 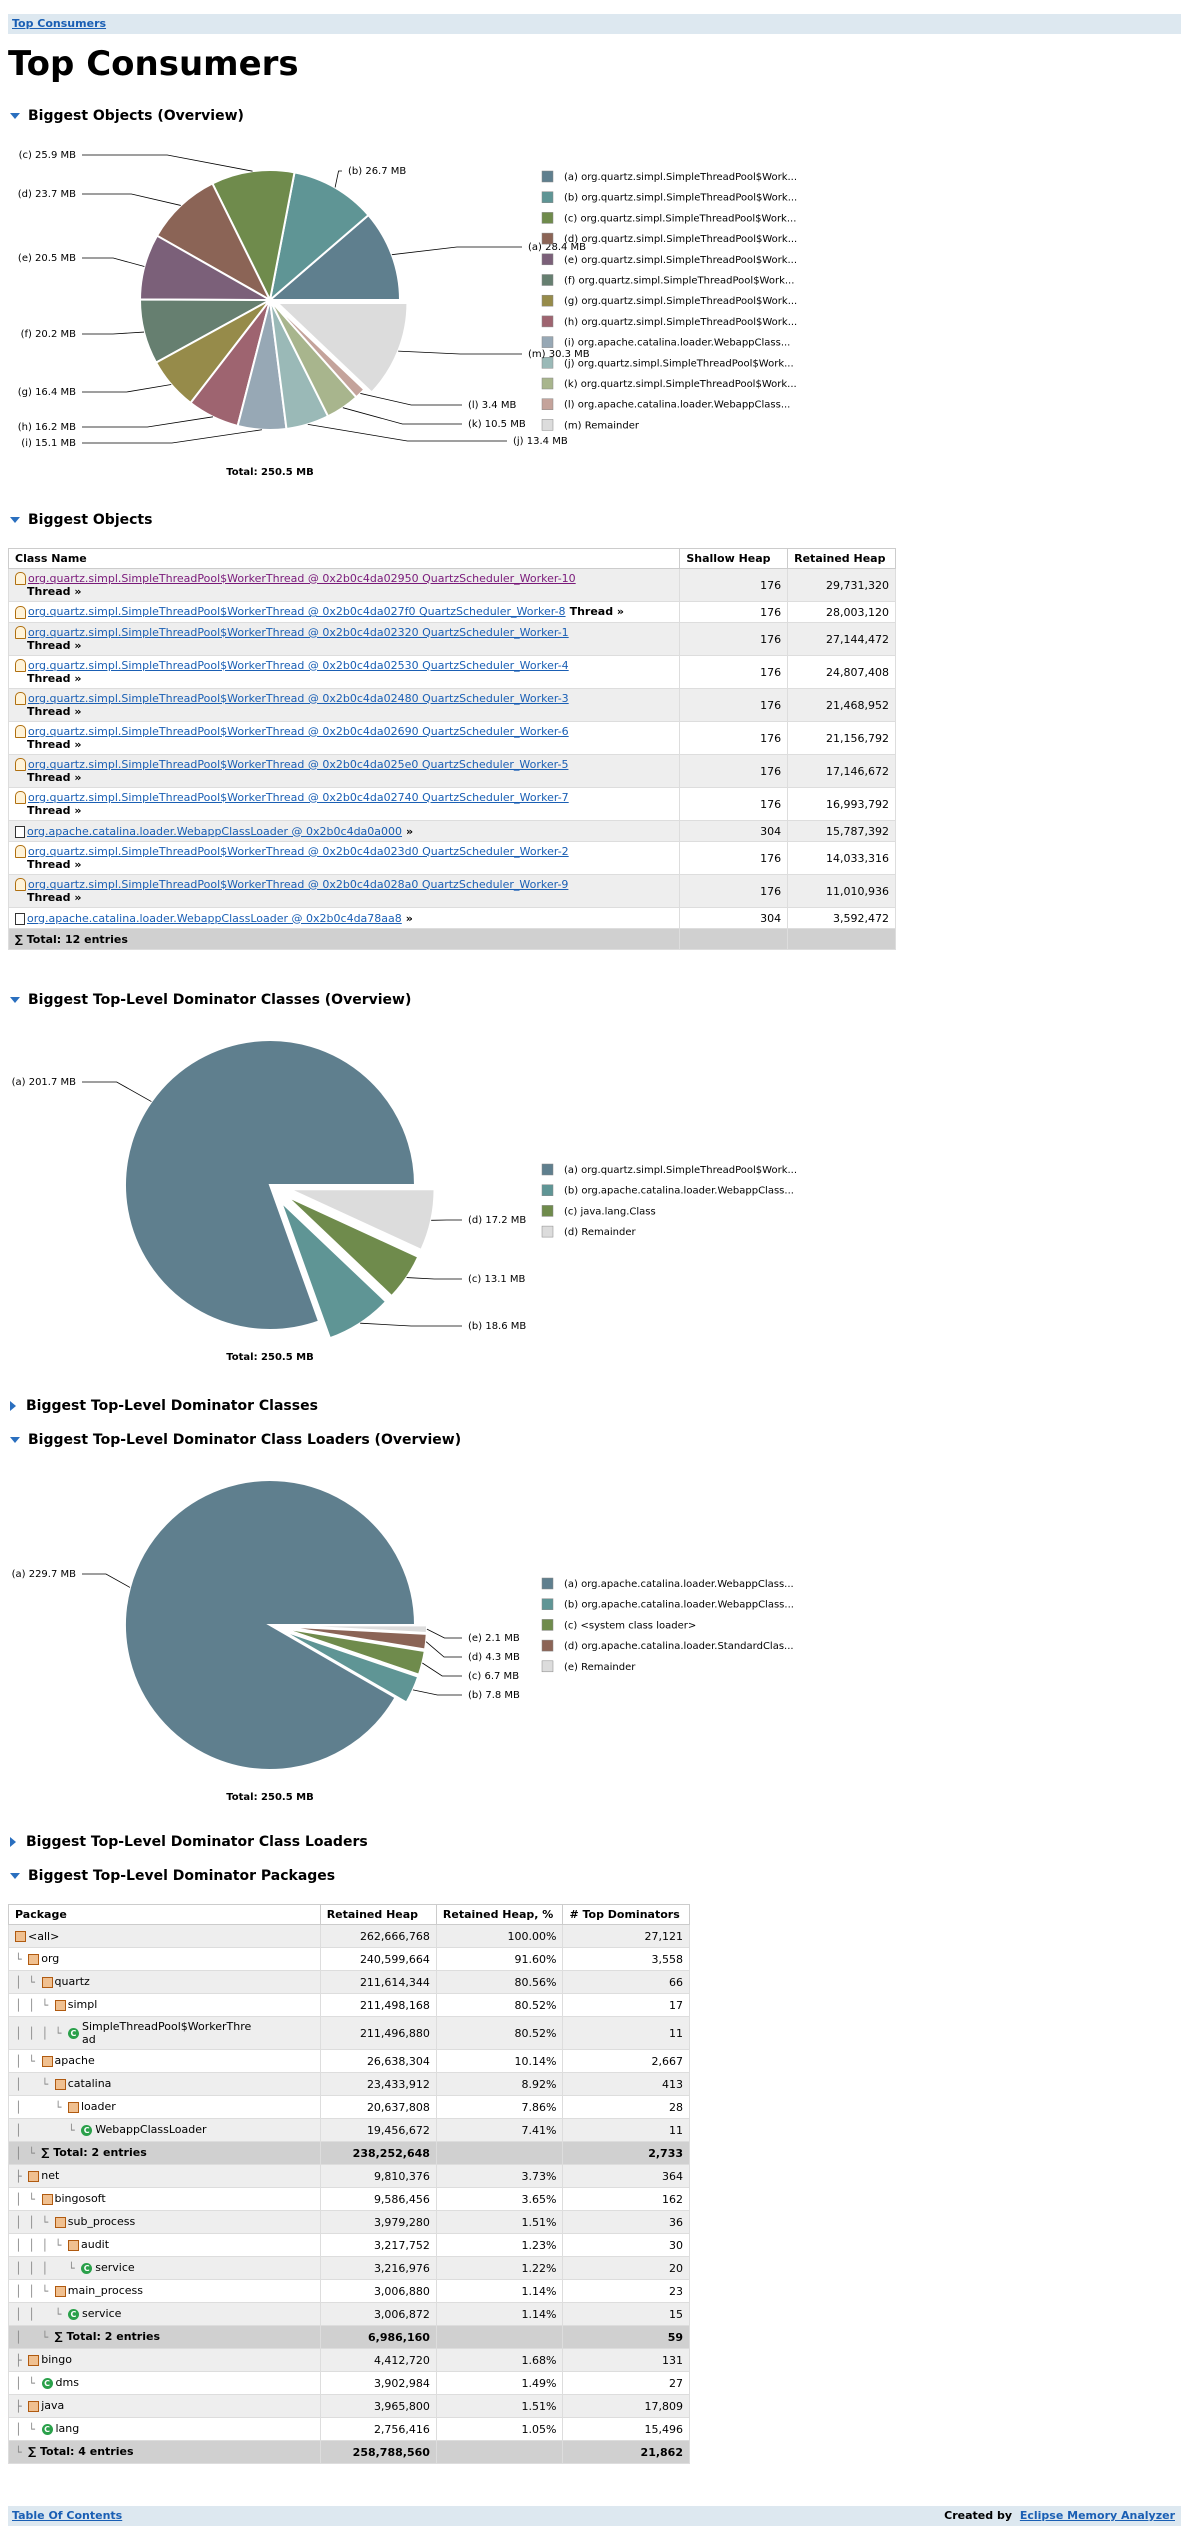 I want to click on section-header-dominator-classes: Biggest Top-Level Dominator Classes, so click(x=164, y=1406).